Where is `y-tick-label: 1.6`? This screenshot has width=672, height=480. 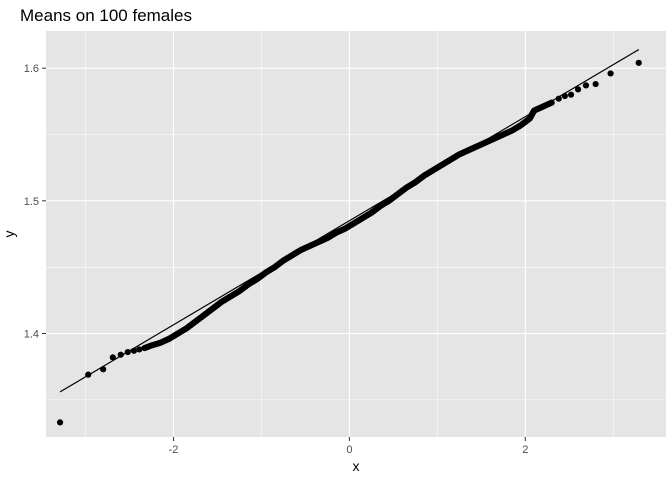
y-tick-label: 1.6 is located at coordinates (31, 69).